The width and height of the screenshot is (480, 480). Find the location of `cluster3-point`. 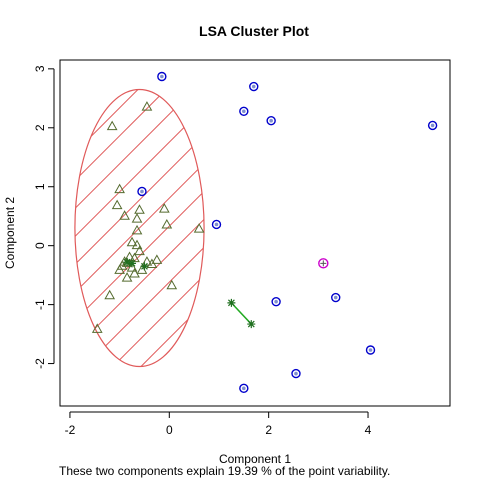

cluster3-point is located at coordinates (323, 263).